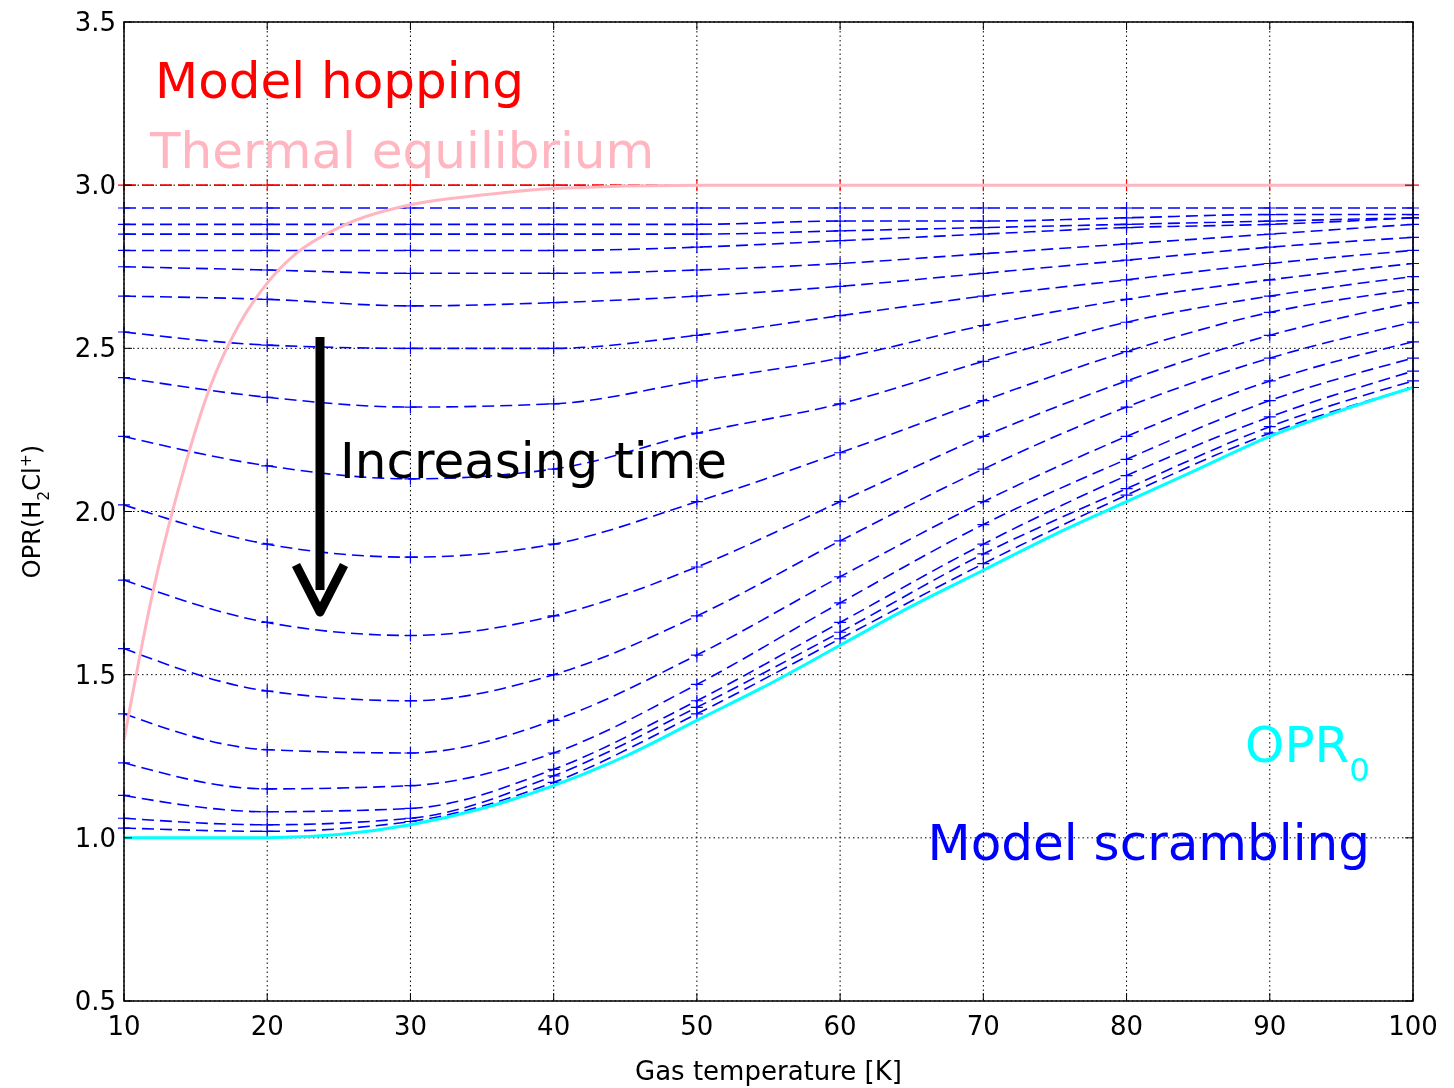 The width and height of the screenshot is (1454, 1088). What do you see at coordinates (95, 348) in the screenshot?
I see `y-tick-label: 2.5` at bounding box center [95, 348].